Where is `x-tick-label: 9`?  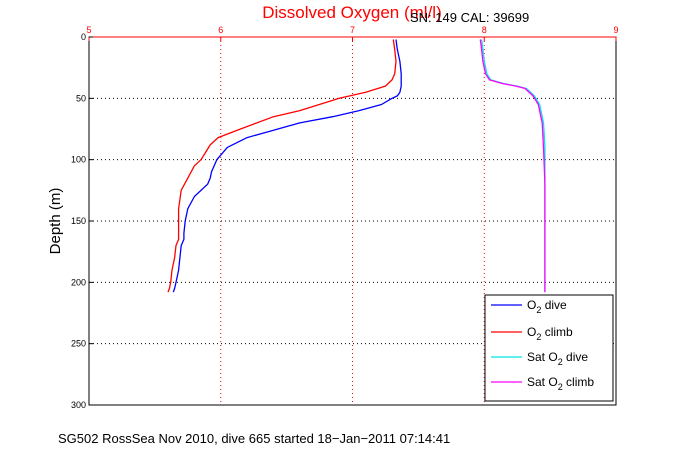
x-tick-label: 9 is located at coordinates (615, 30).